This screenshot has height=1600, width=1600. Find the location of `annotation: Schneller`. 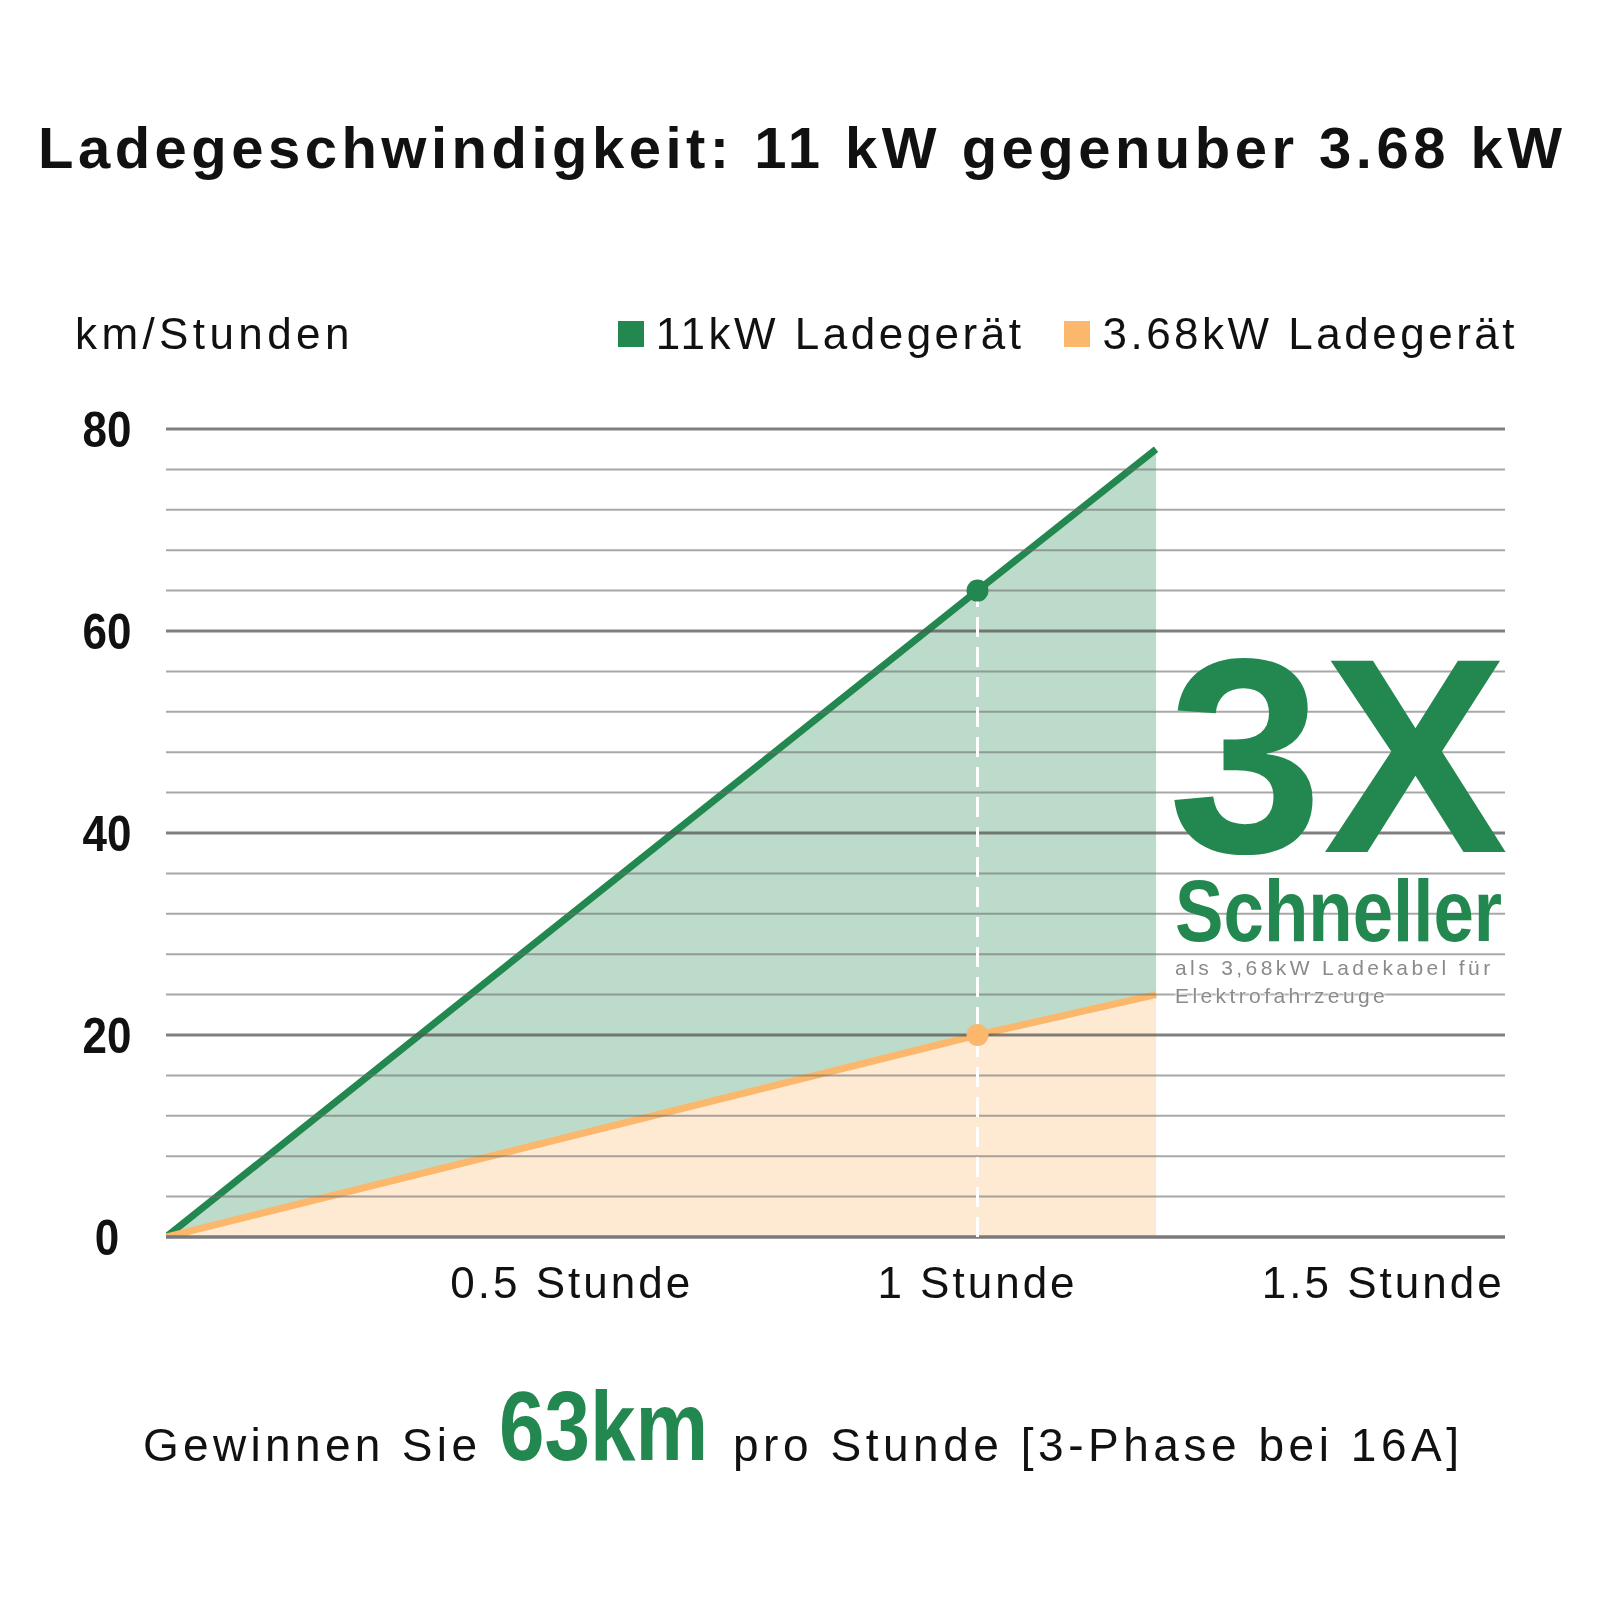

annotation: Schneller is located at coordinates (1339, 910).